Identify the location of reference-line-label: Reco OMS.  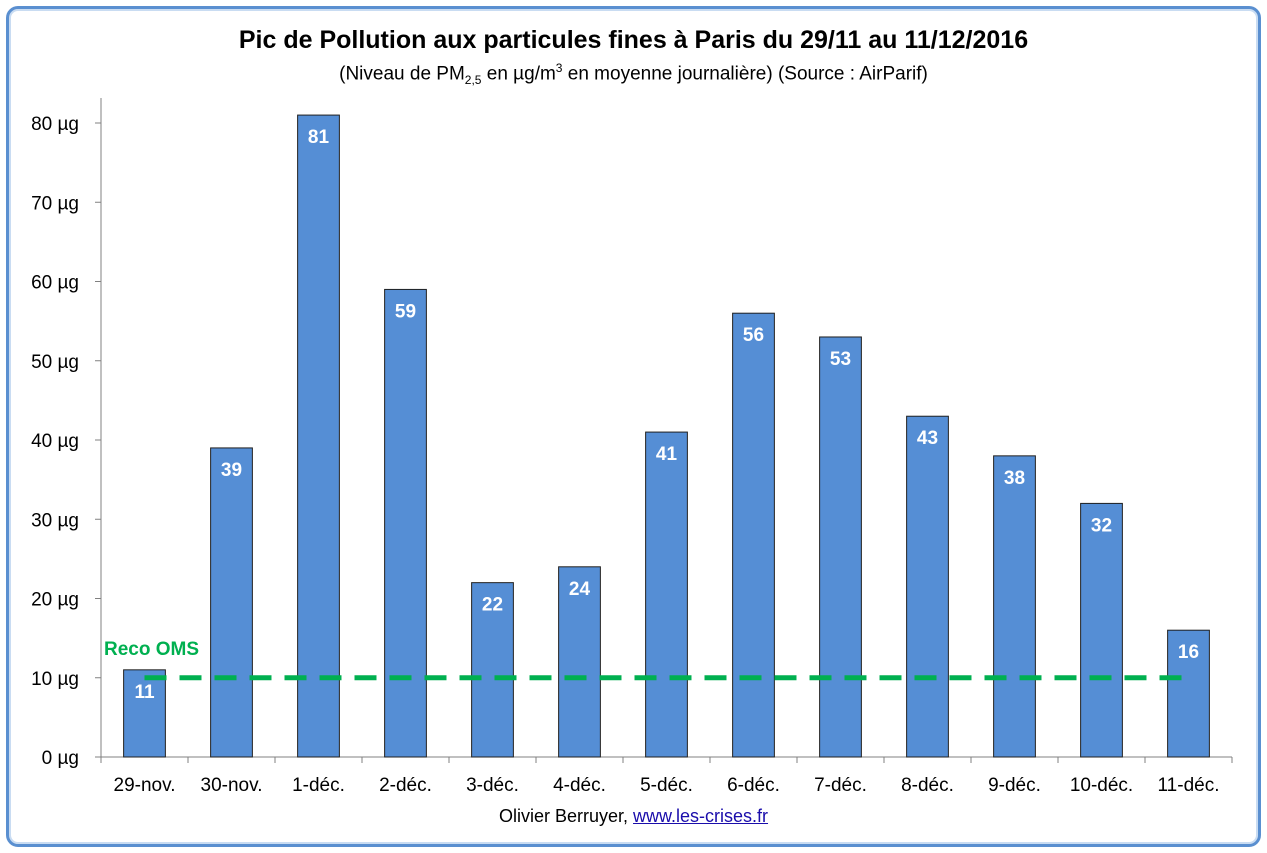
(151, 649).